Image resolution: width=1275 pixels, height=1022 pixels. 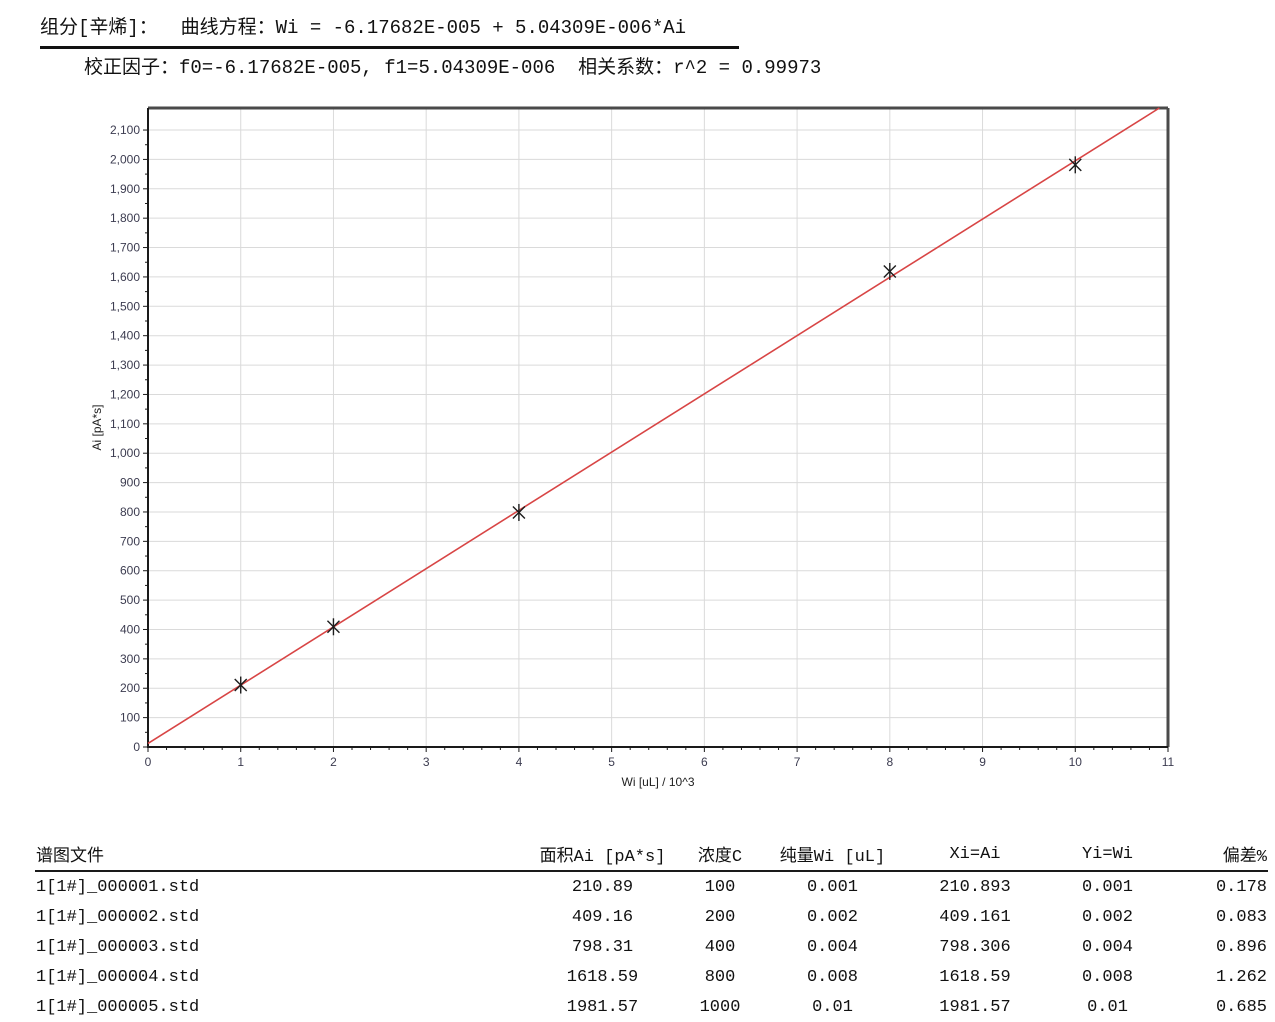 What do you see at coordinates (125, 424) in the screenshot?
I see `y-tick-label: 1,100` at bounding box center [125, 424].